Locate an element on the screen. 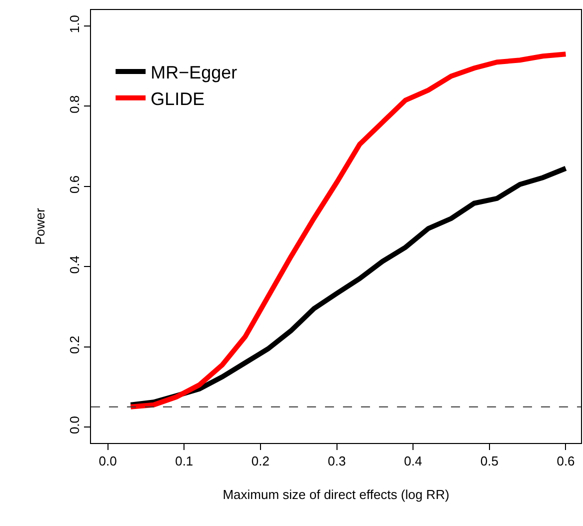 The height and width of the screenshot is (526, 583). y-tick-label: 0.6 is located at coordinates (74, 184).